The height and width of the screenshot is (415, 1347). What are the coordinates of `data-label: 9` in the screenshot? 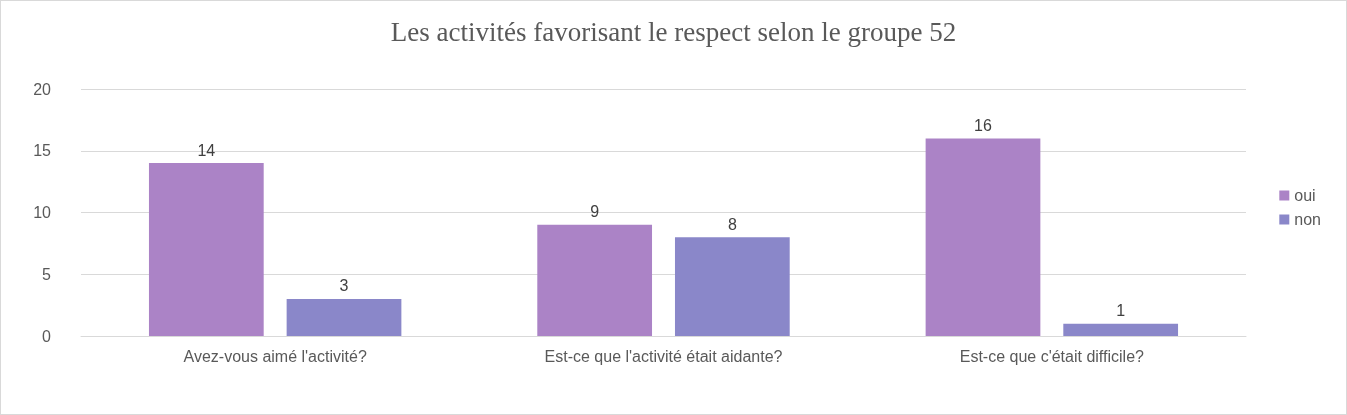 It's located at (595, 212).